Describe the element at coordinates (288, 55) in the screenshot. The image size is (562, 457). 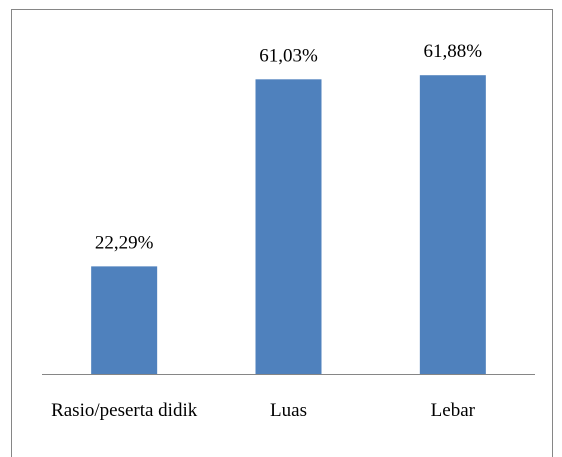
I see `data-label: 61,03%` at that location.